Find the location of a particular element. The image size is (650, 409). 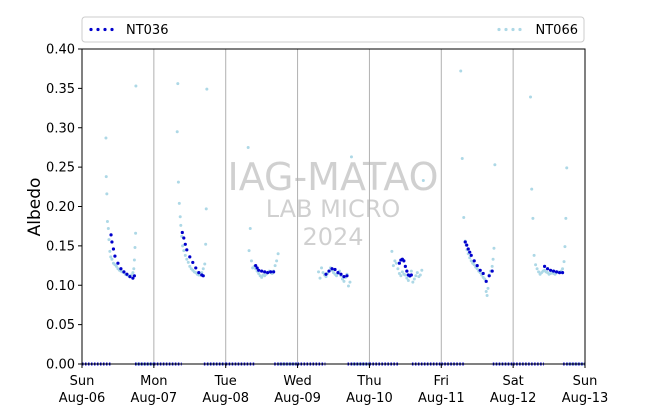

watermark-line-2: LAB MICRO is located at coordinates (333, 209).